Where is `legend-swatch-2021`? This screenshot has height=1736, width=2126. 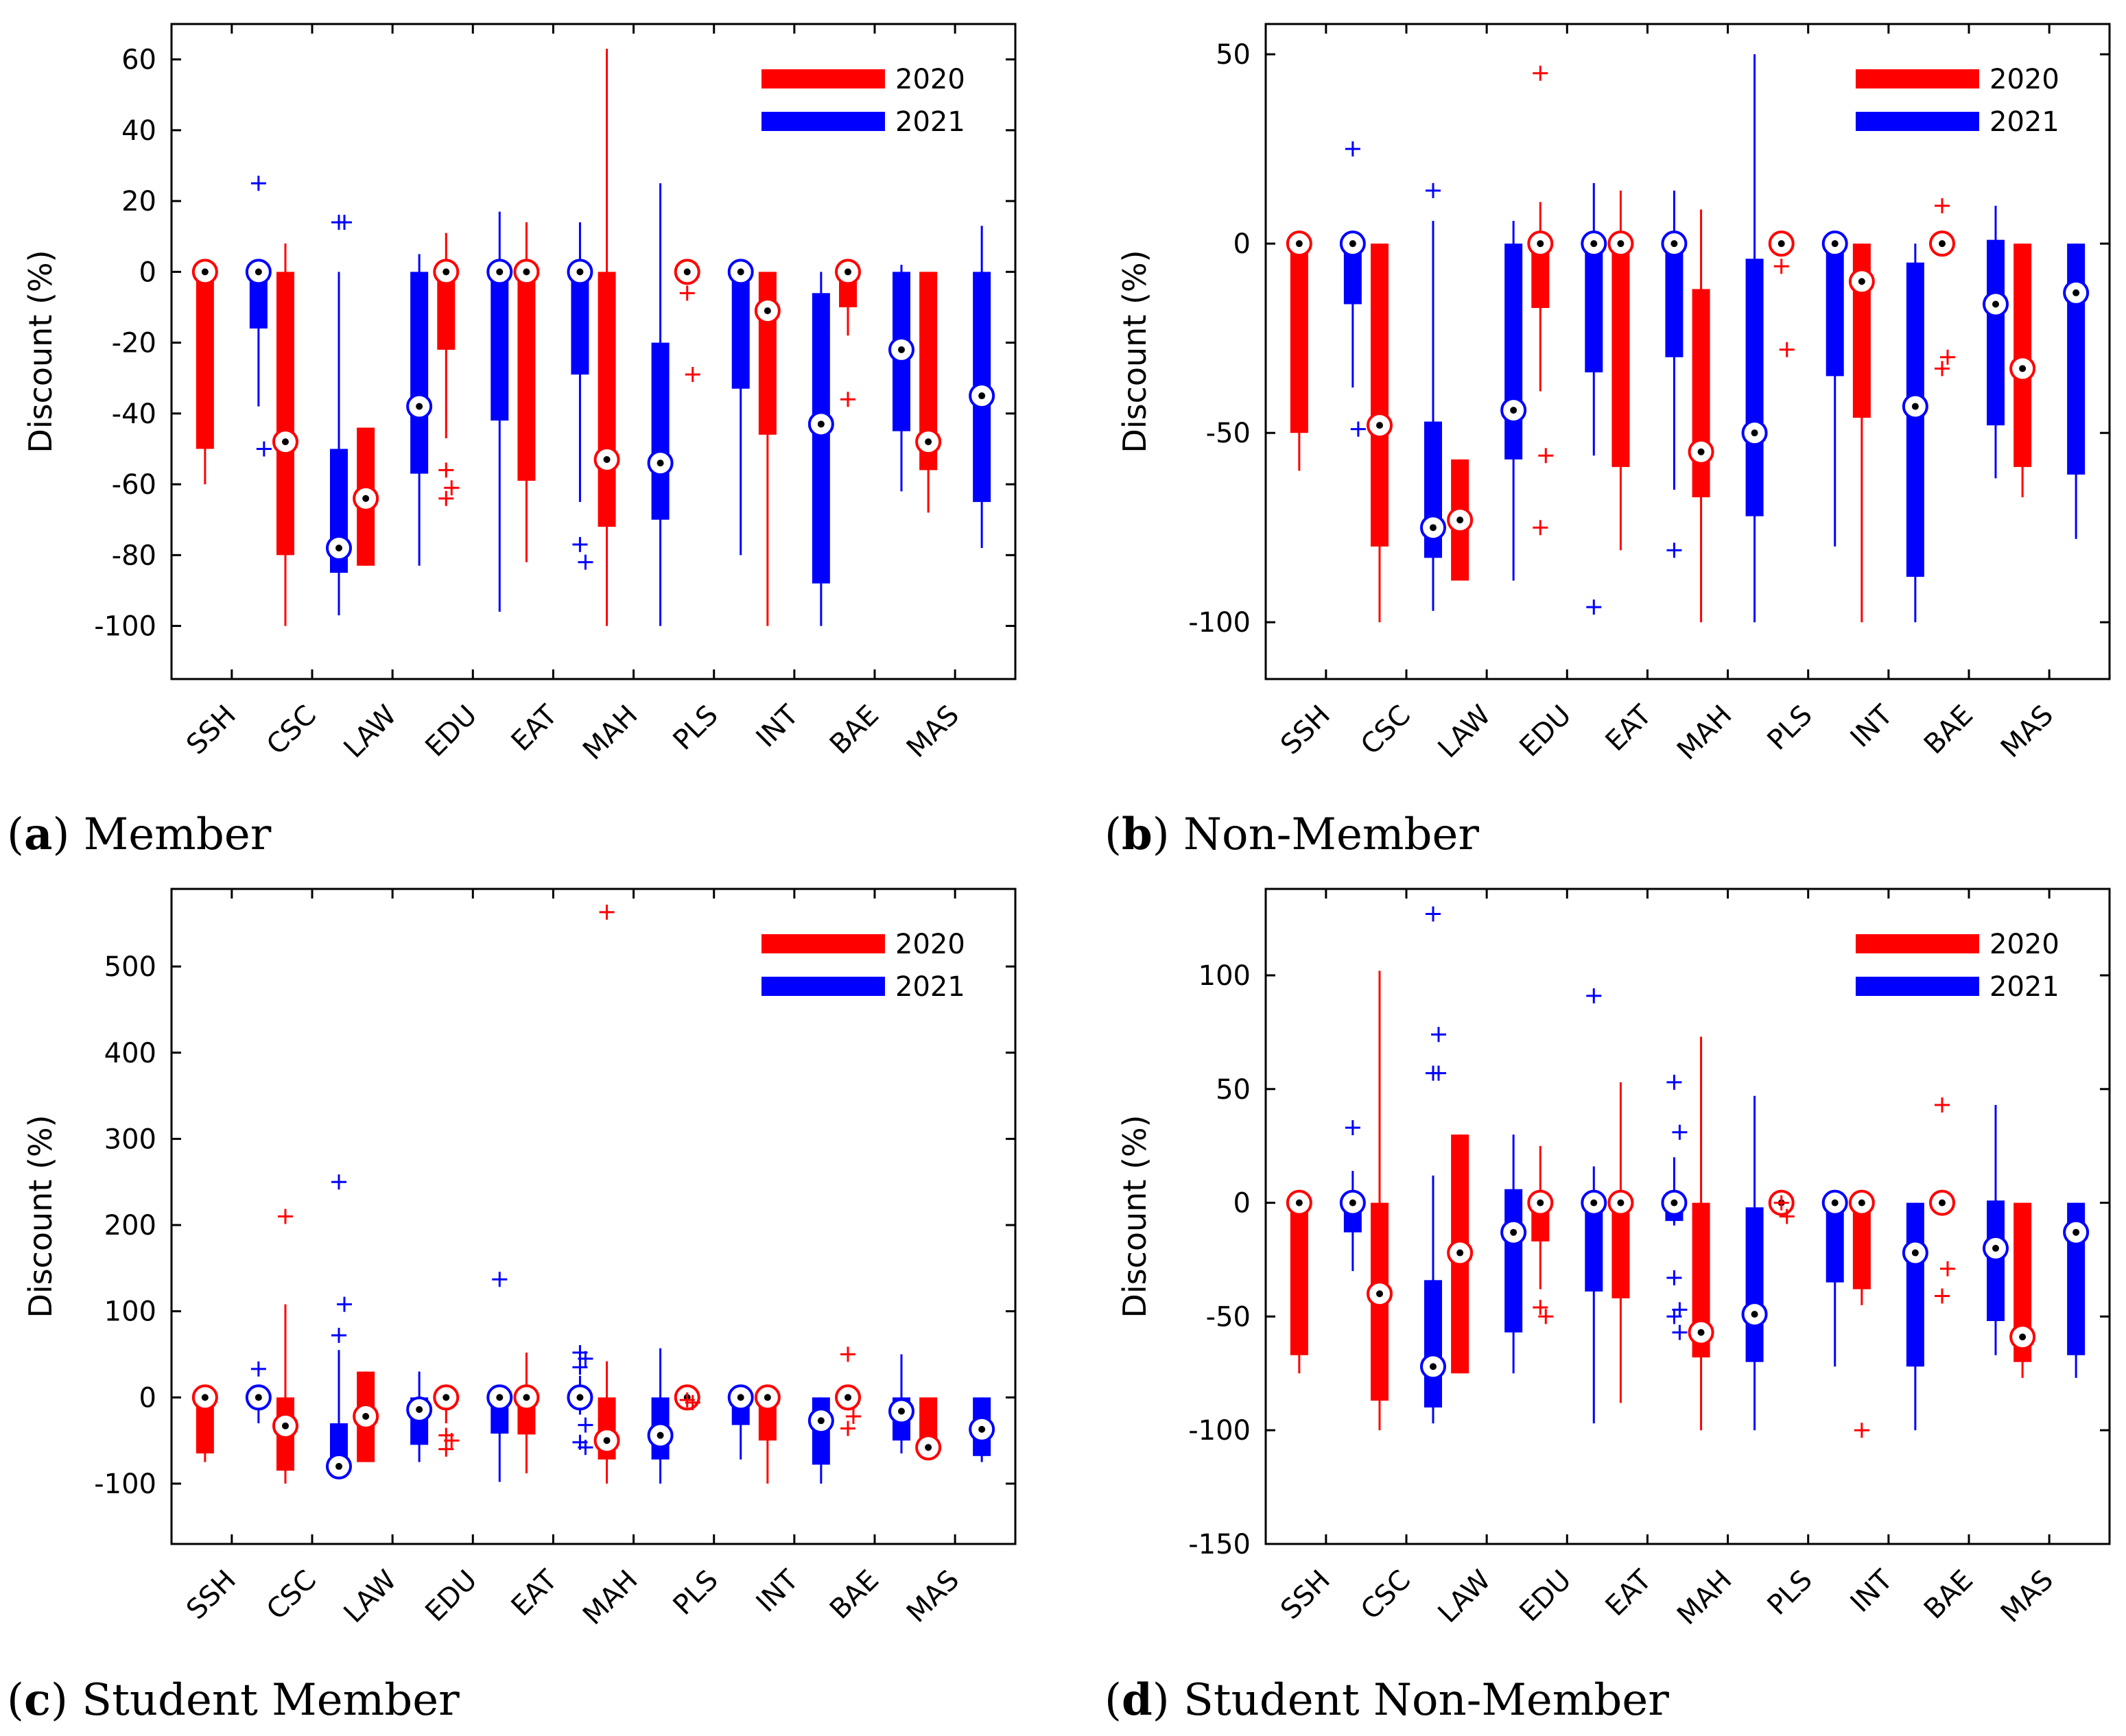 legend-swatch-2021 is located at coordinates (1917, 121).